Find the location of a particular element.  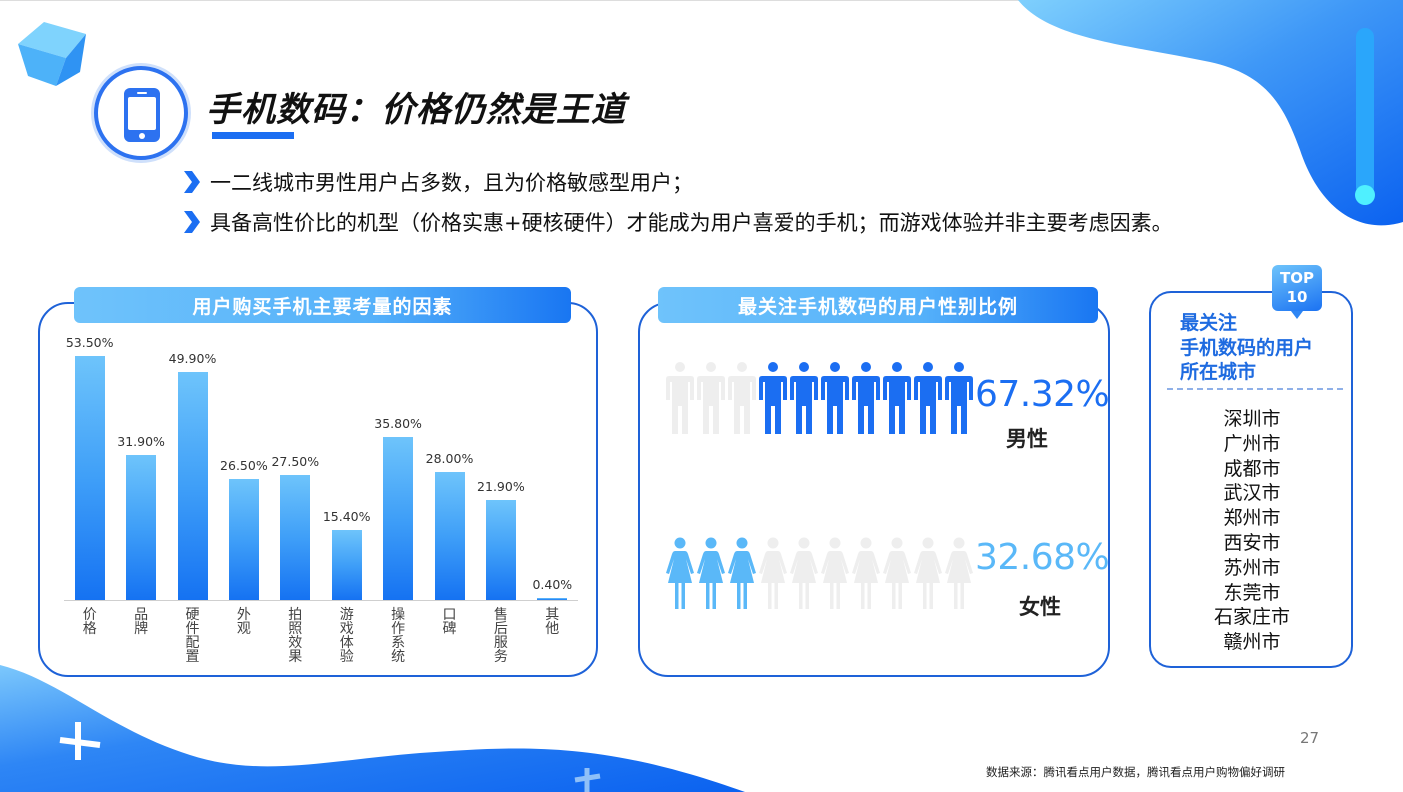

city-item: 郑州市 is located at coordinates (1252, 518).